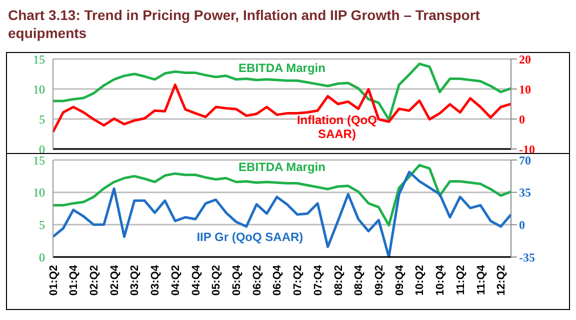 This screenshot has height=320, width=576. I want to click on series-label: IIP Gr (QoQ SAAR), so click(250, 237).